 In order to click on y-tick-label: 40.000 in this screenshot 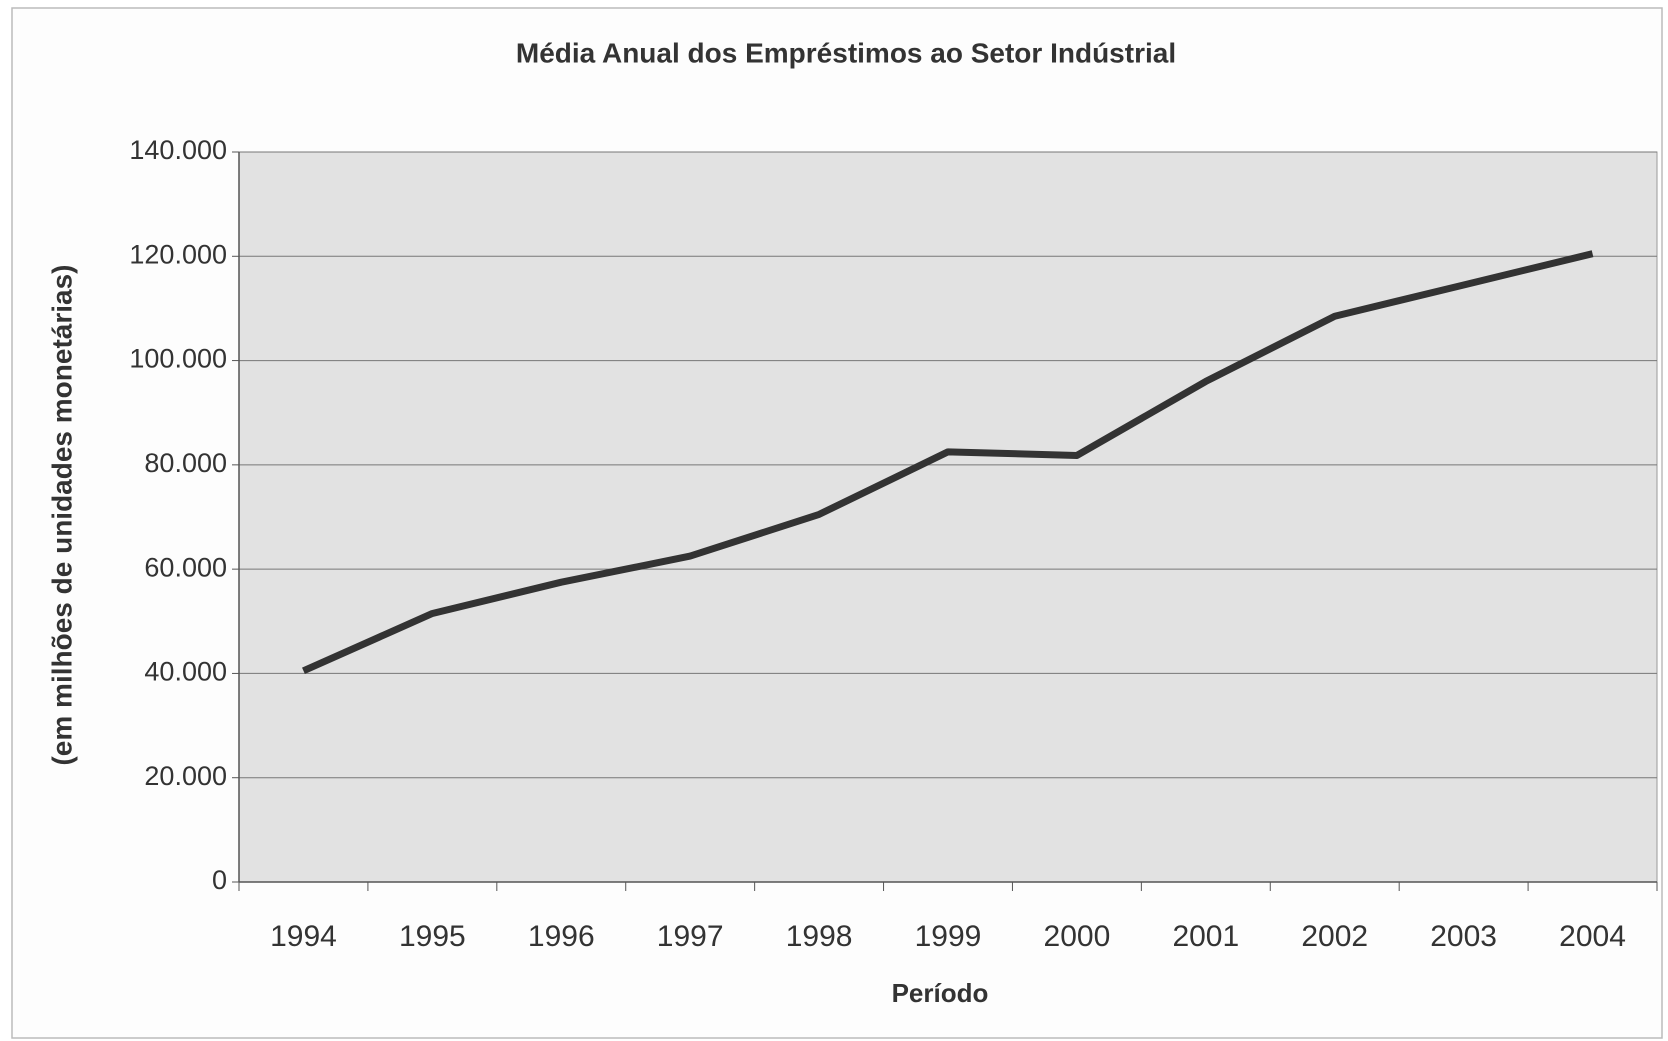, I will do `click(185, 672)`.